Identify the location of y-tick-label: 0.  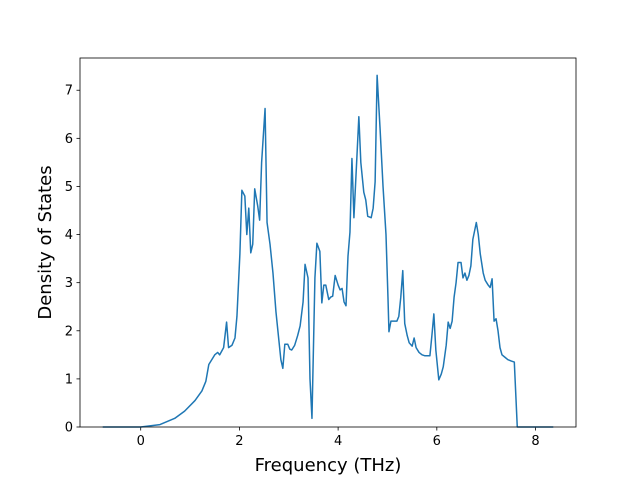
(69, 428).